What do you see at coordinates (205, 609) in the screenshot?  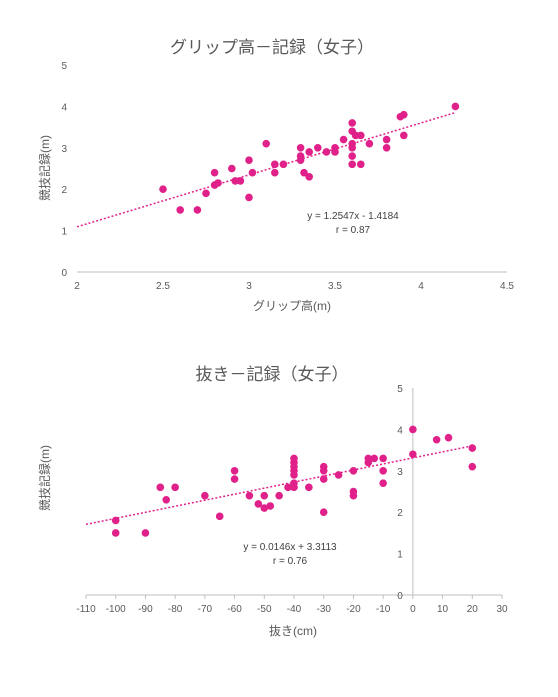 I see `x-tick-label: -70` at bounding box center [205, 609].